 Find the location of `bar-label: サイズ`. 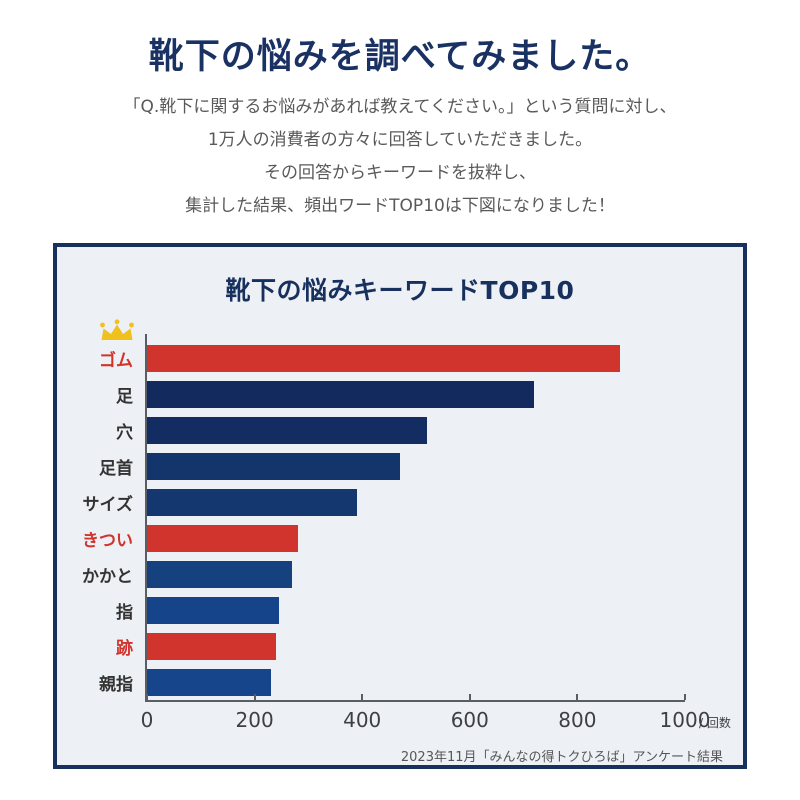

bar-label: サイズ is located at coordinates (108, 504).